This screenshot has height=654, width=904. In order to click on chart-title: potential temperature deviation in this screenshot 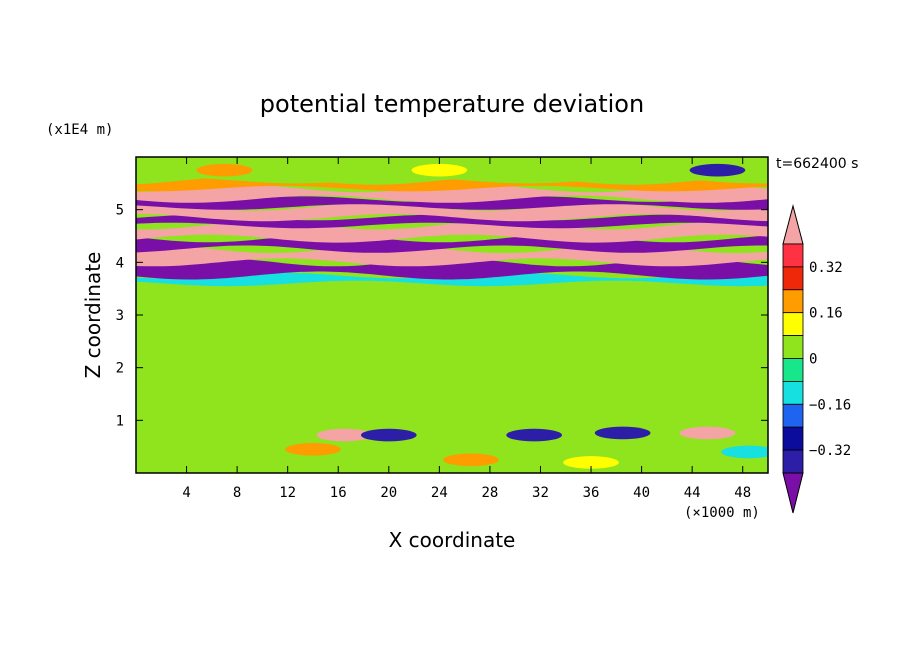, I will do `click(452, 104)`.